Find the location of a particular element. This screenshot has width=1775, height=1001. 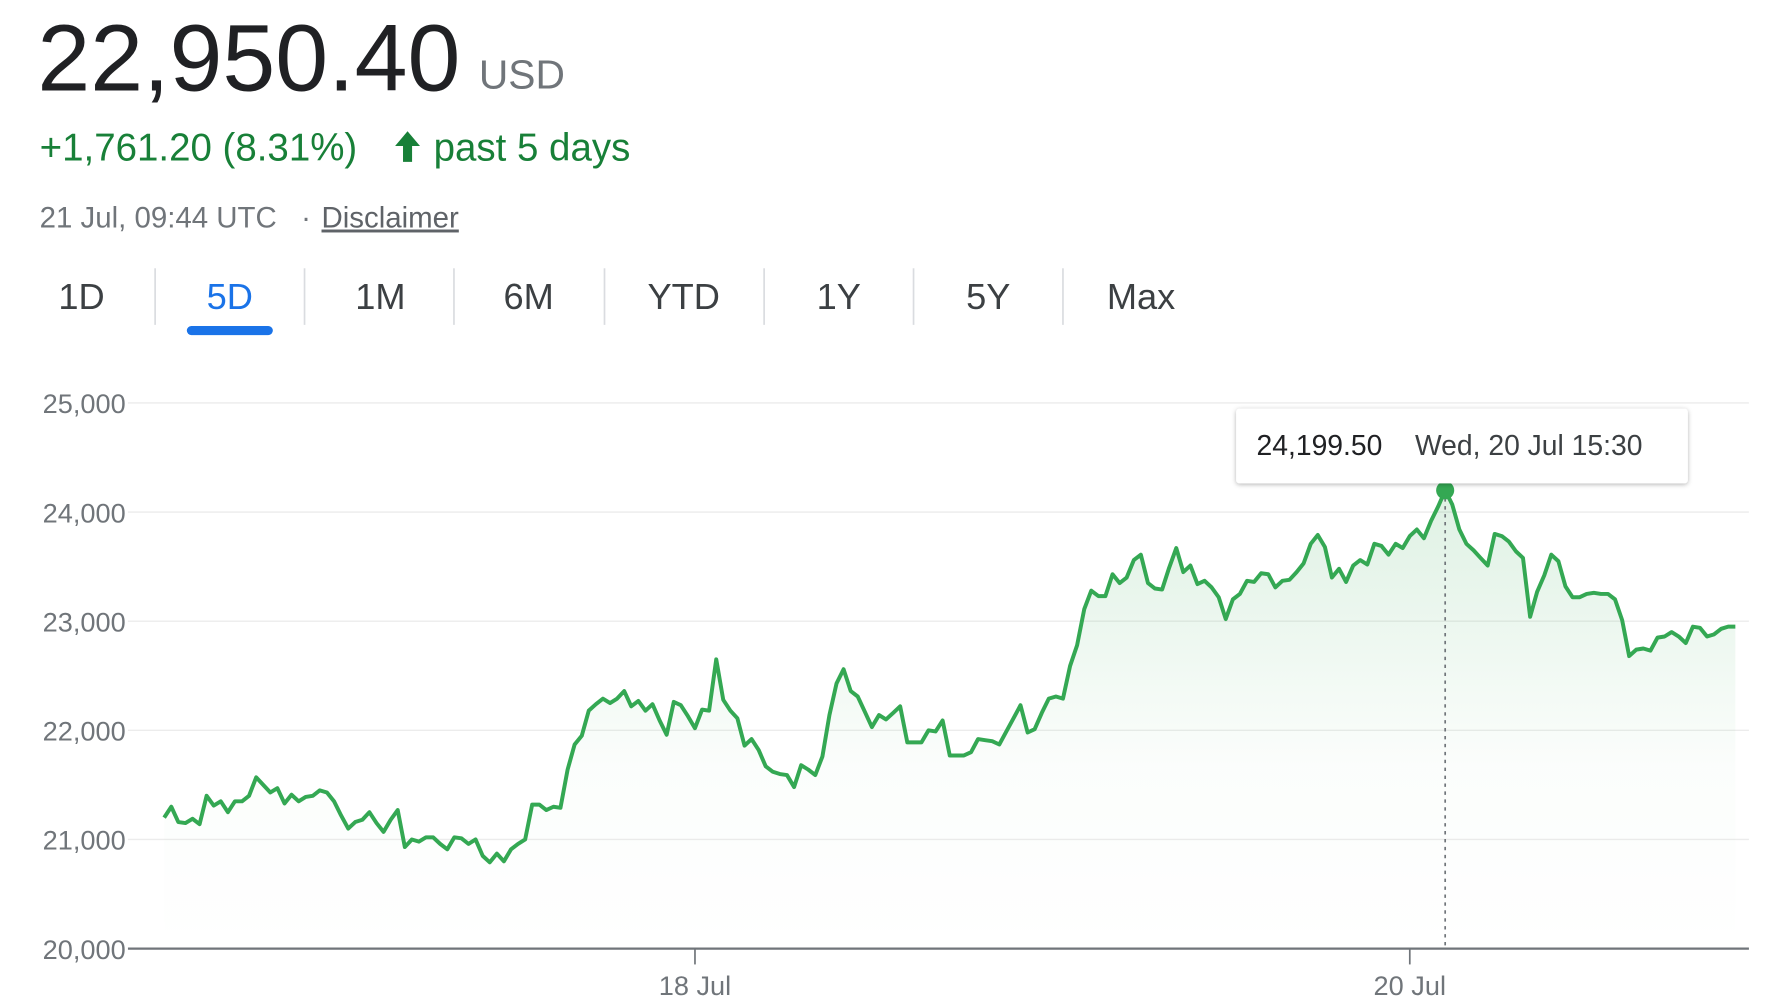

change: +1,761.20 (8.31%) is located at coordinates (199, 148).